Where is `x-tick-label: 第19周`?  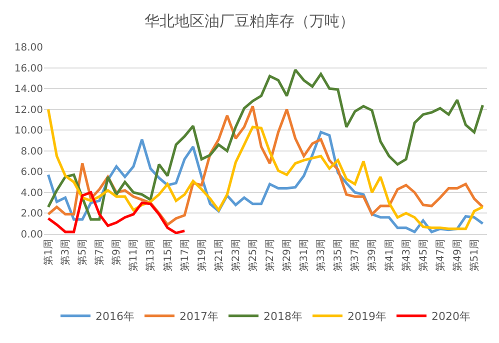
x-tick-label: 第19周 is located at coordinates (202, 255).